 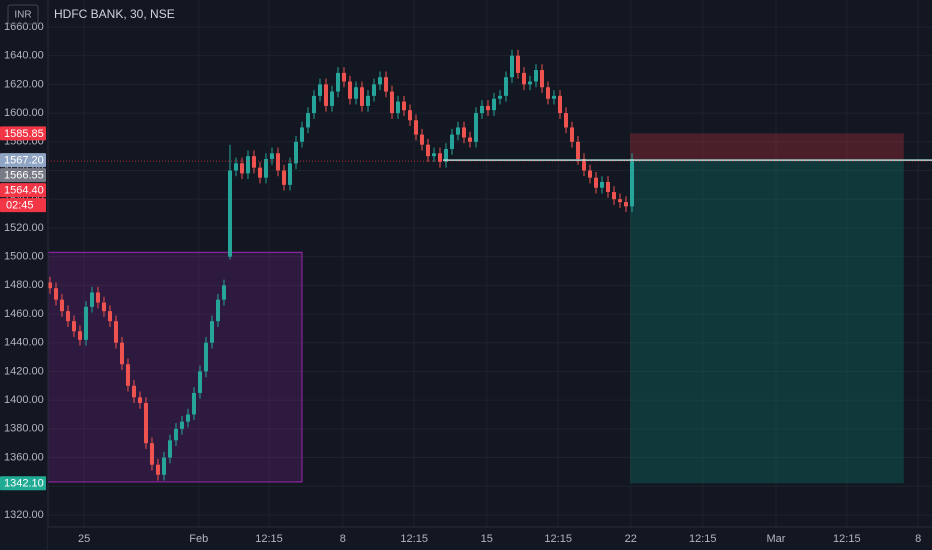 I want to click on x-tick-label: Mar, so click(x=776, y=539).